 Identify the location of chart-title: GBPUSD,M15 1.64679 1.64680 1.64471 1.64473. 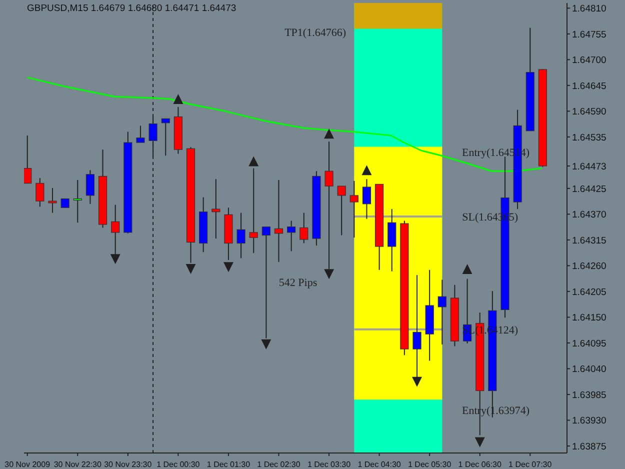
(131, 8).